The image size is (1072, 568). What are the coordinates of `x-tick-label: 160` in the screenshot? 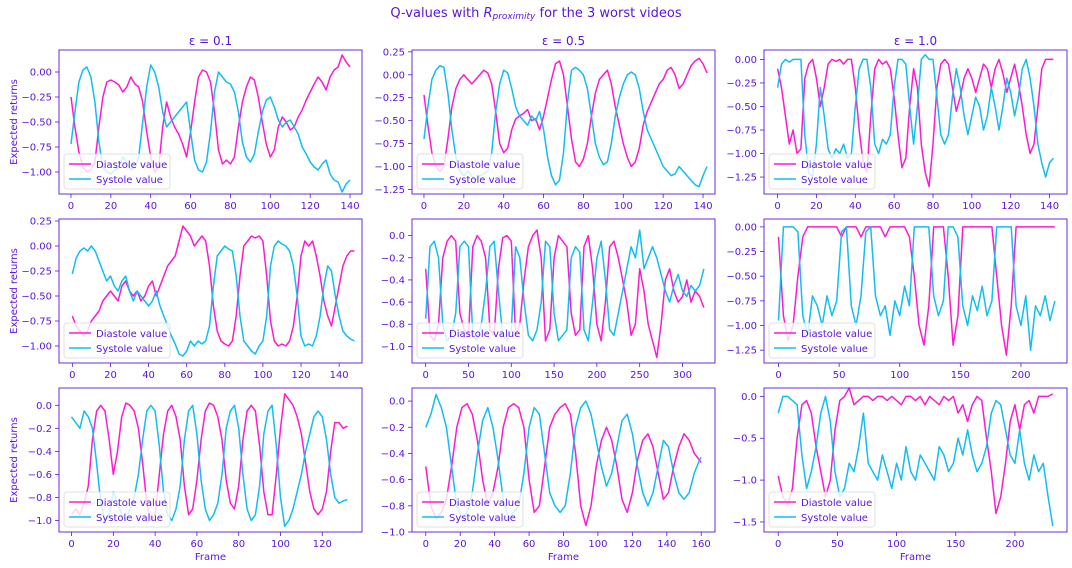 It's located at (701, 544).